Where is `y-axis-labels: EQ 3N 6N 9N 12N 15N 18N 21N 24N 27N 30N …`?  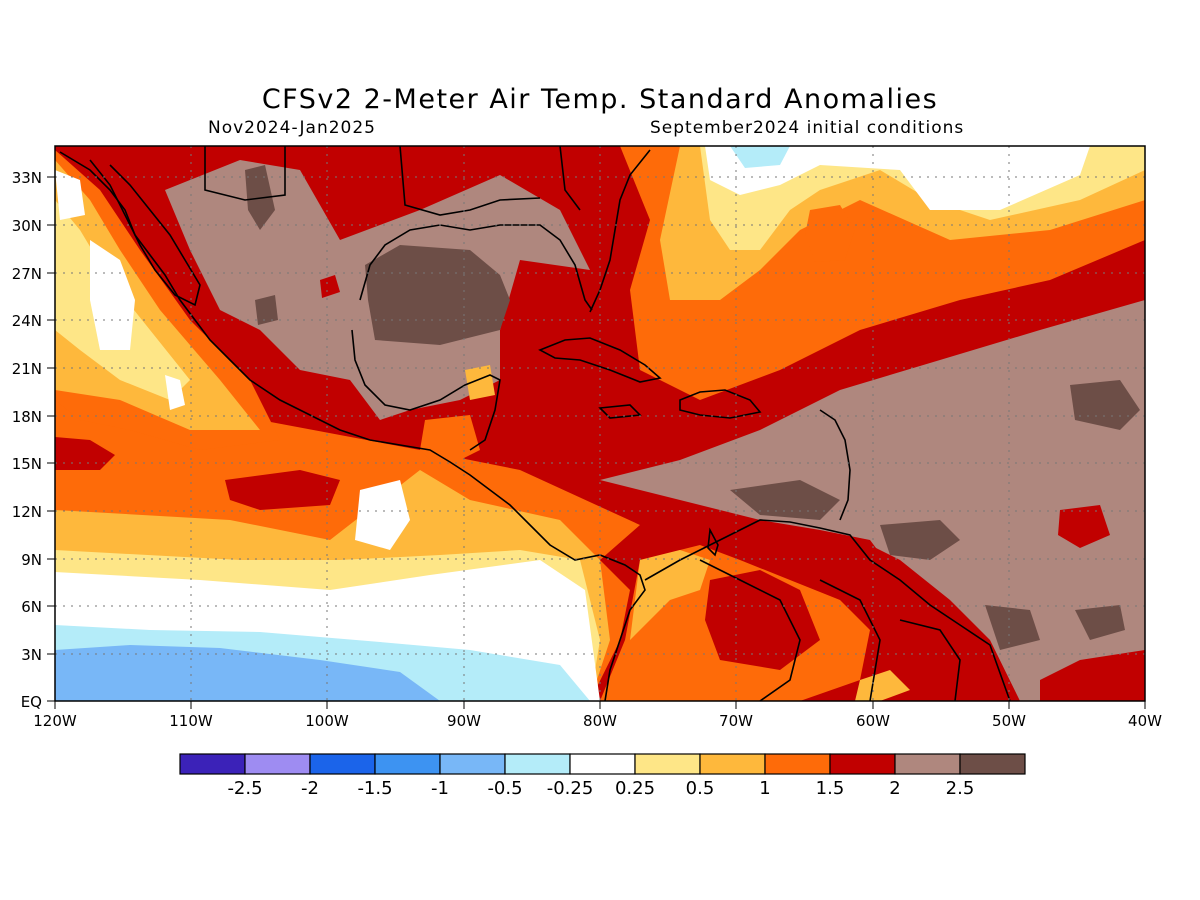
y-axis-labels: EQ 3N 6N 9N 12N 15N 18N 21N 24N 27N 30N … is located at coordinates (27, 440).